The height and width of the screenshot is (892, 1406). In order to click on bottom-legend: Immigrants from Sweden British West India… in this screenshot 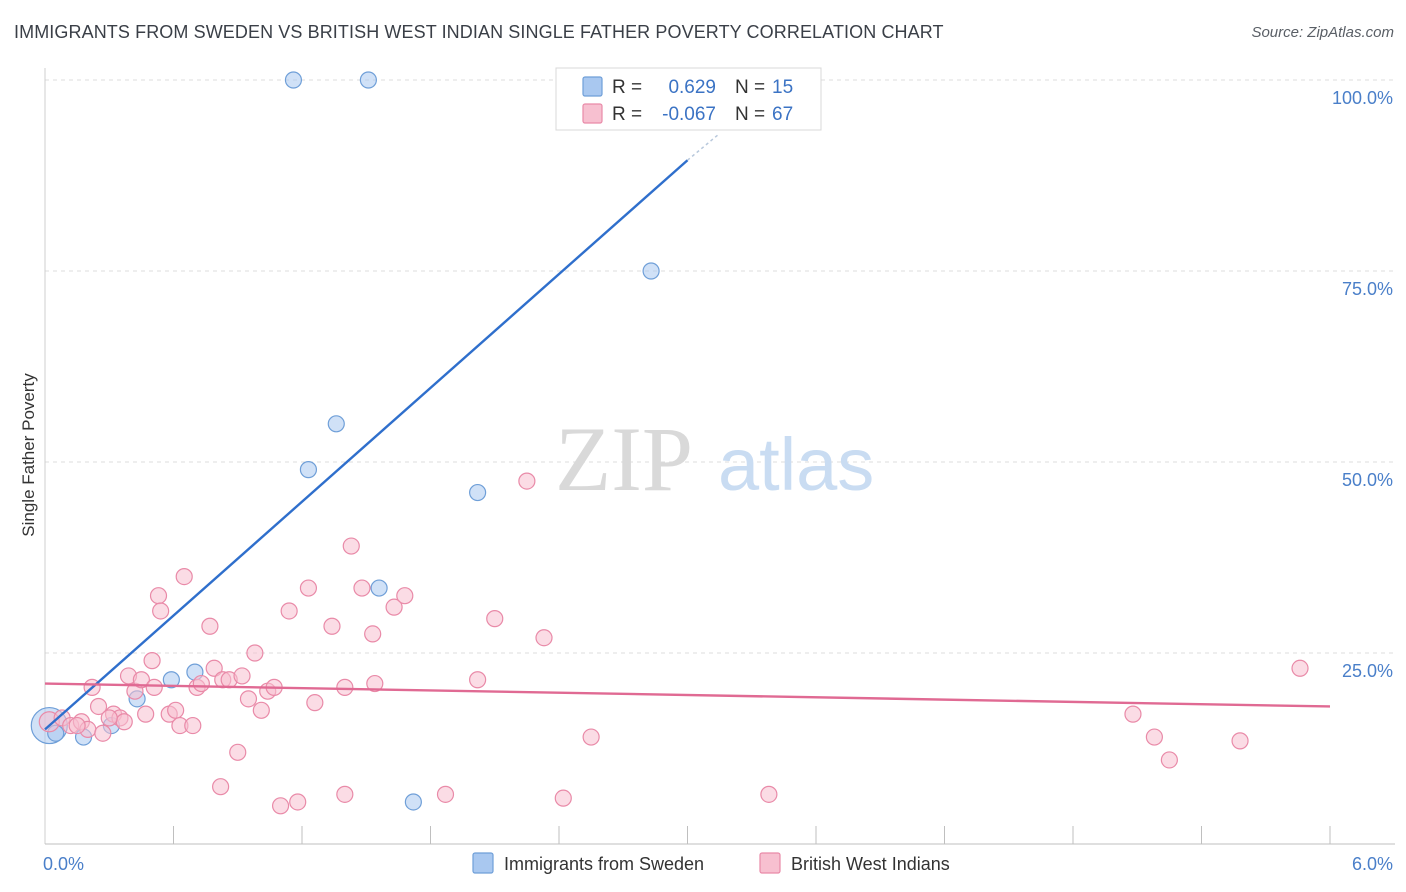, I will do `click(711, 863)`.